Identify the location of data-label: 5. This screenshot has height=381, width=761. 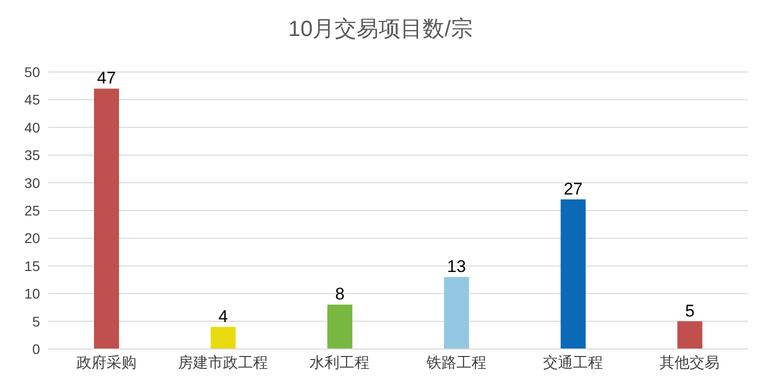
(690, 310).